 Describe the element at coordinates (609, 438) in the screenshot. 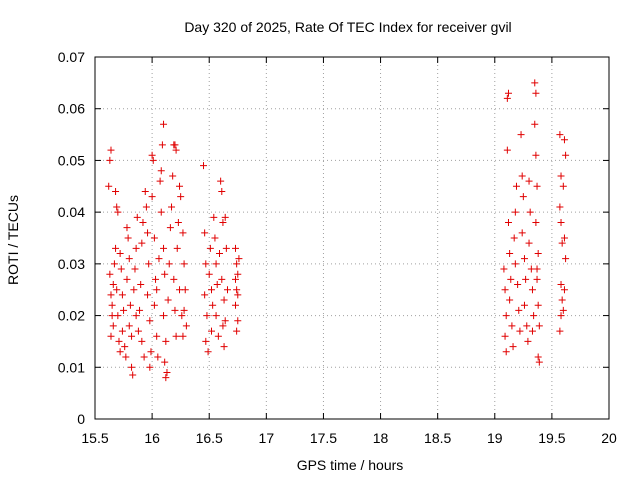

I see `x-tick-label: 20` at that location.